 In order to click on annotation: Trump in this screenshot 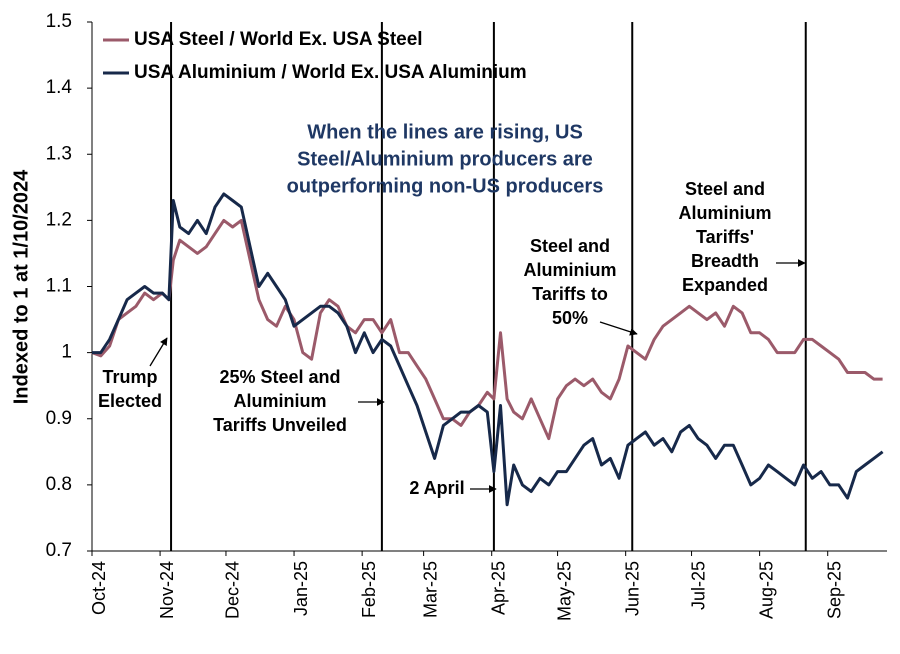, I will do `click(129, 377)`.